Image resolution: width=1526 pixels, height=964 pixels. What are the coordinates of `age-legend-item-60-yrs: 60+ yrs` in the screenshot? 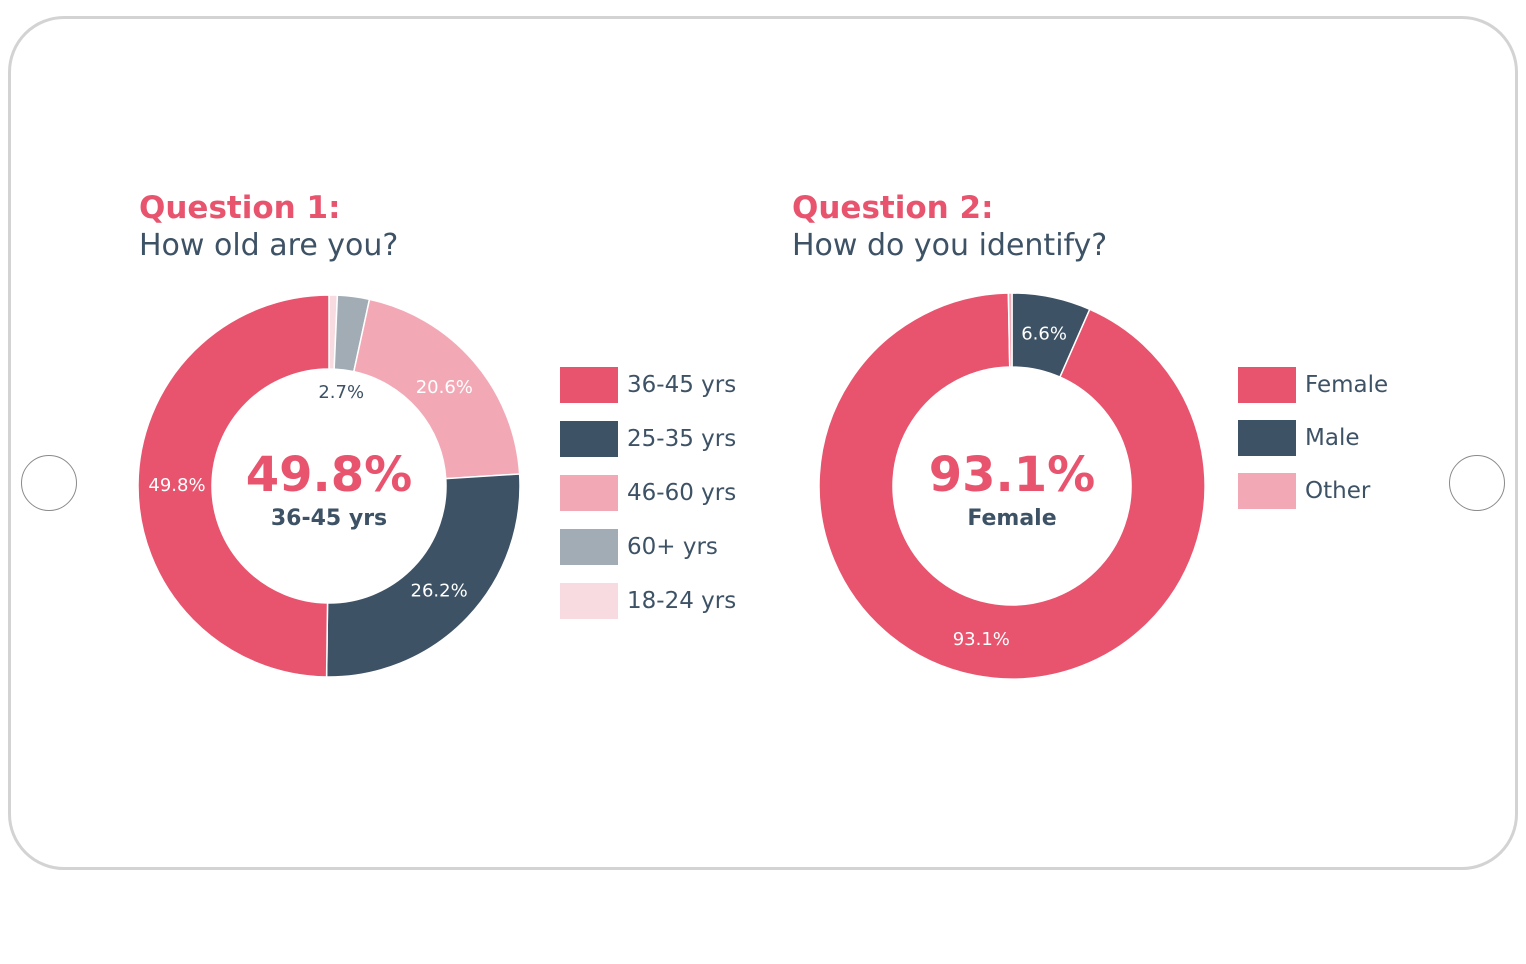 It's located at (648, 547).